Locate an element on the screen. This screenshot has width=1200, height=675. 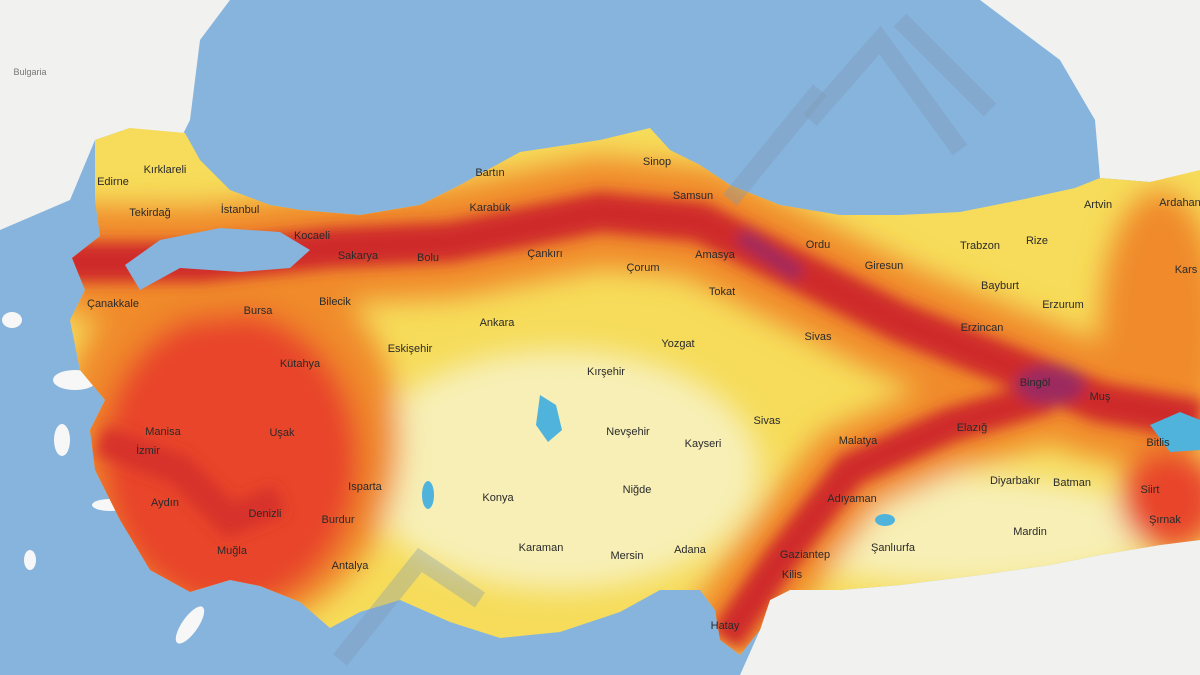
province-label: Rize is located at coordinates (1037, 241).